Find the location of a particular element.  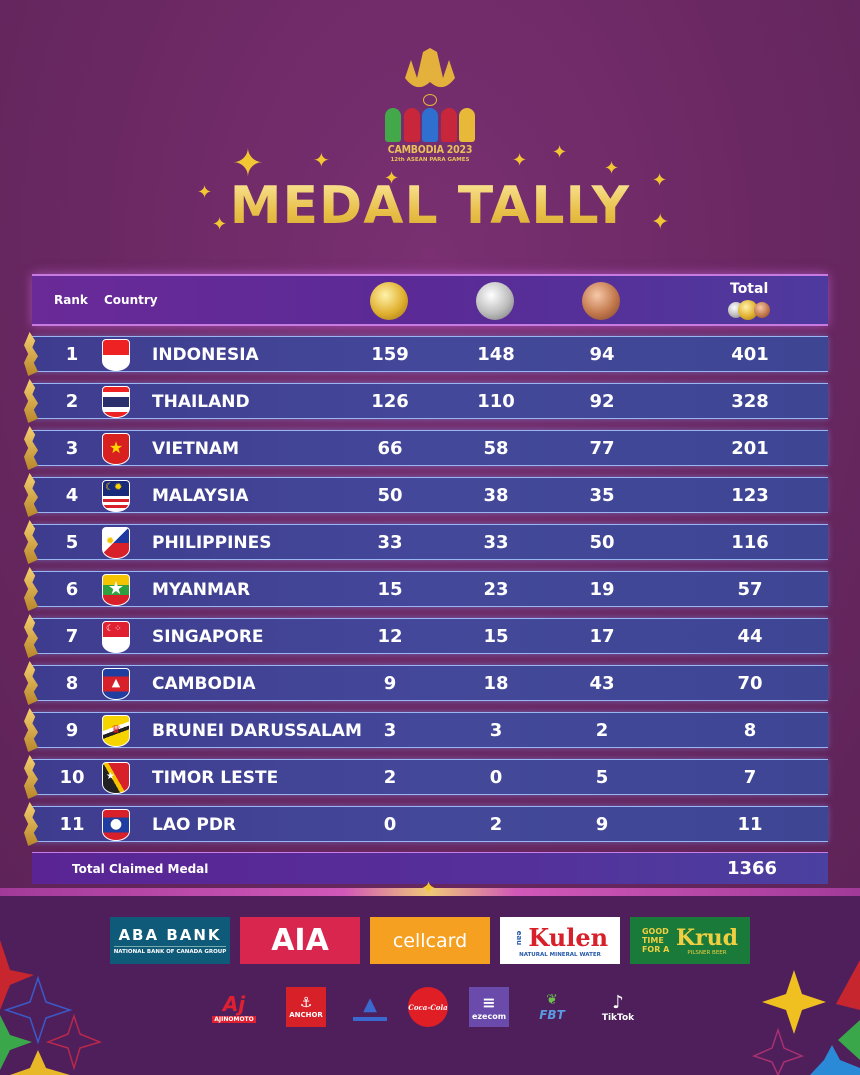

games-logo: CAMBODIA 2023 12th ASEAN PARA GAMES is located at coordinates (430, 108).